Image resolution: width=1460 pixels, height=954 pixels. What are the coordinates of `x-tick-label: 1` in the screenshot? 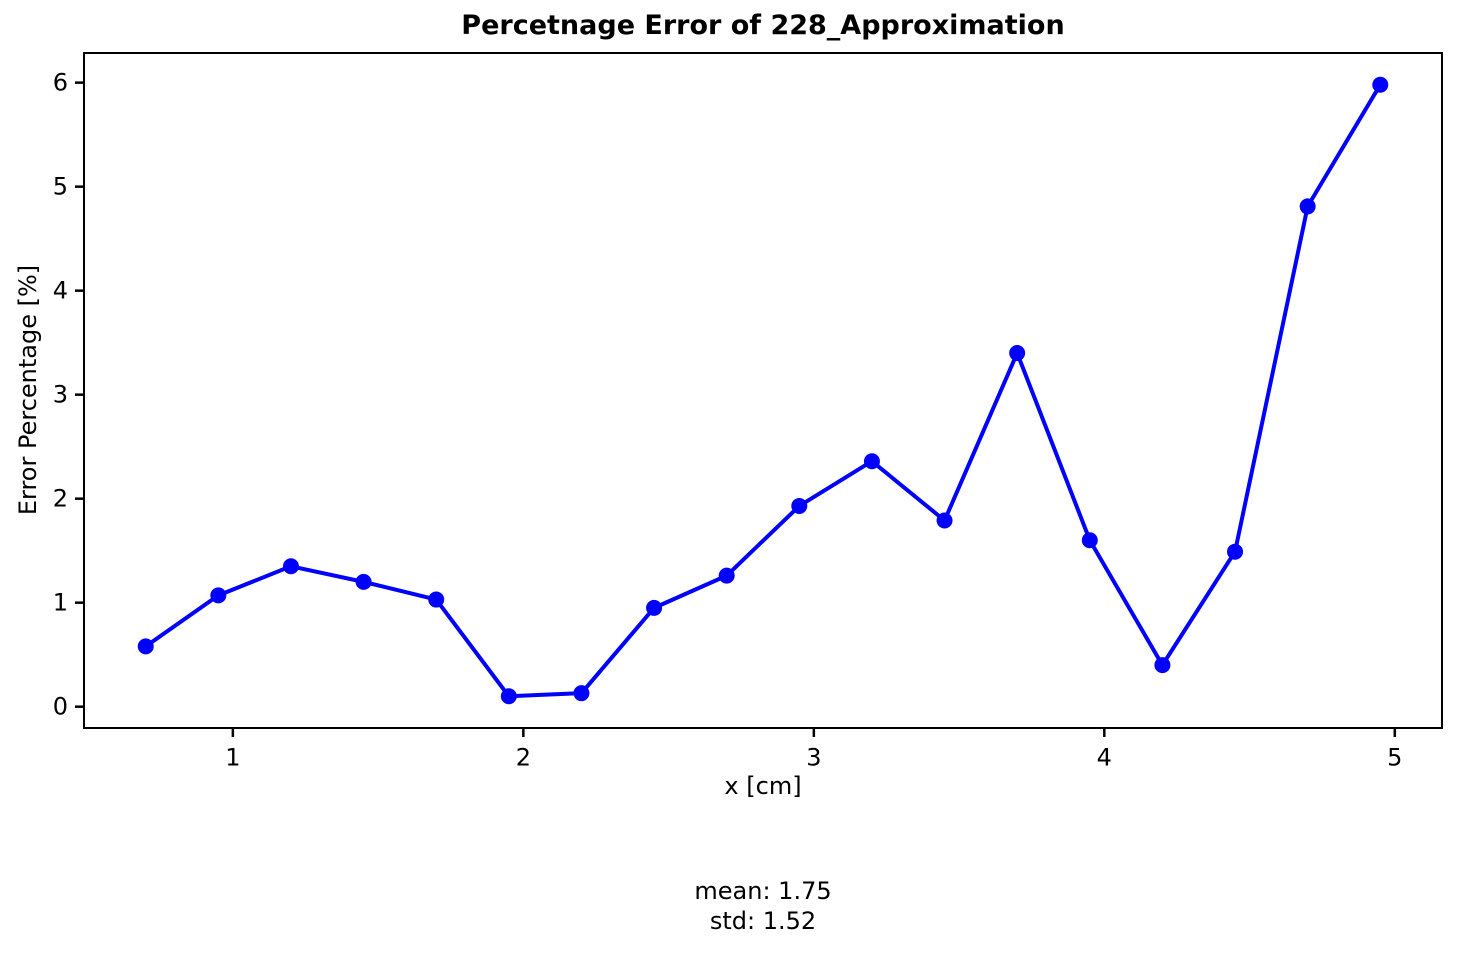 It's located at (232, 758).